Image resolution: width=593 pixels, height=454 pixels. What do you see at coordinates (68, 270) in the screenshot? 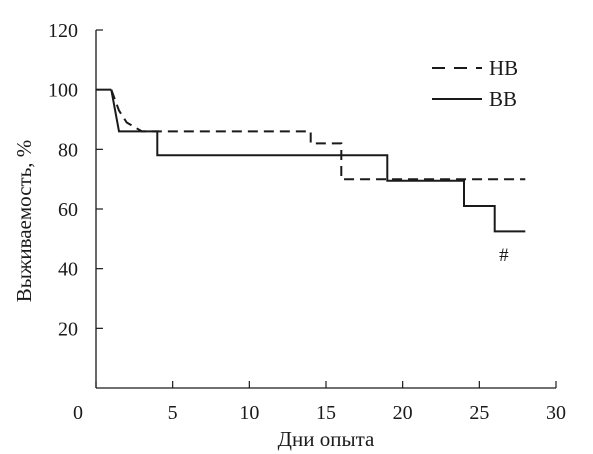
I see `y-tick-label: 40` at bounding box center [68, 270].